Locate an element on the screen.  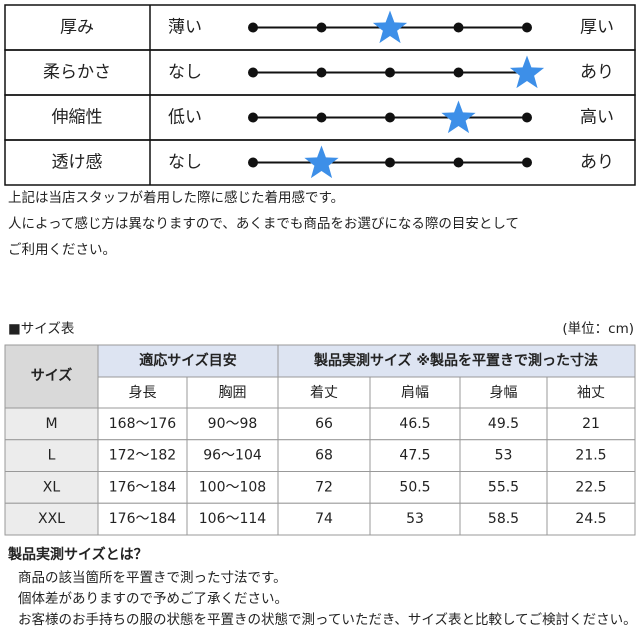
cell-text: 46.5 is located at coordinates (414, 424).